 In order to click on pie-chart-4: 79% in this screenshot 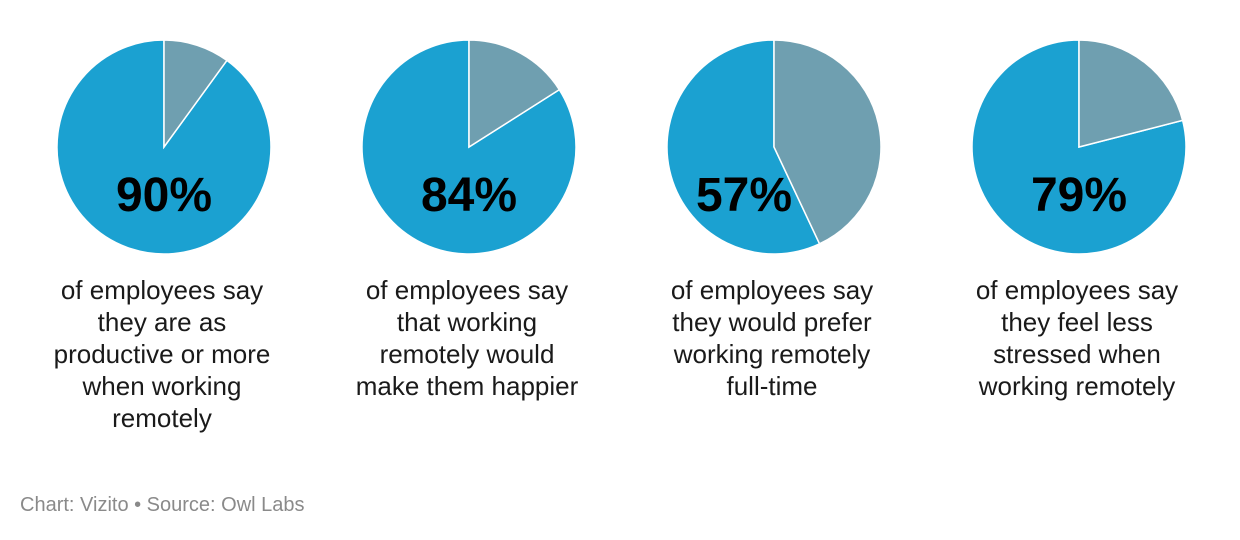, I will do `click(1079, 147)`.